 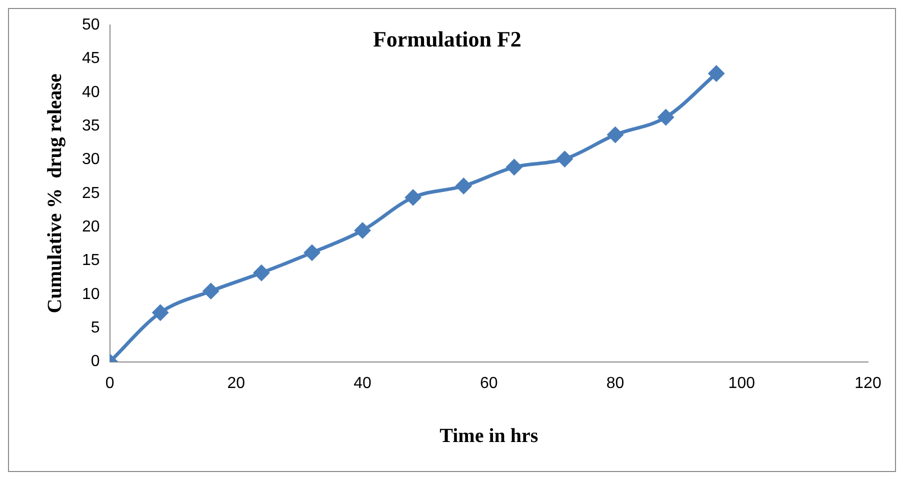 What do you see at coordinates (91, 227) in the screenshot?
I see `y-tick-label: 20` at bounding box center [91, 227].